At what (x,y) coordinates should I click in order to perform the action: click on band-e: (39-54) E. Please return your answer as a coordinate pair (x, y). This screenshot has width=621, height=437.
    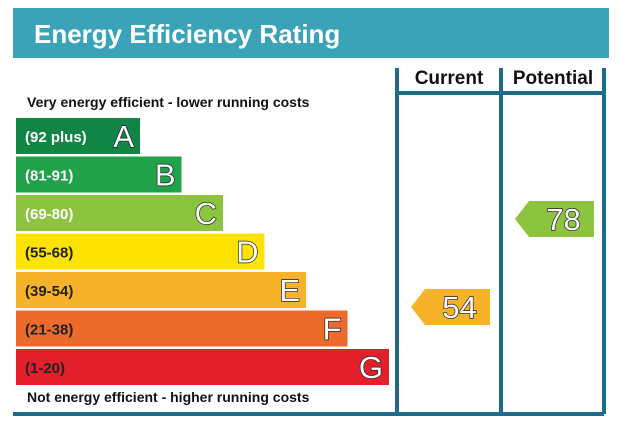
    Looking at the image, I should click on (161, 290).